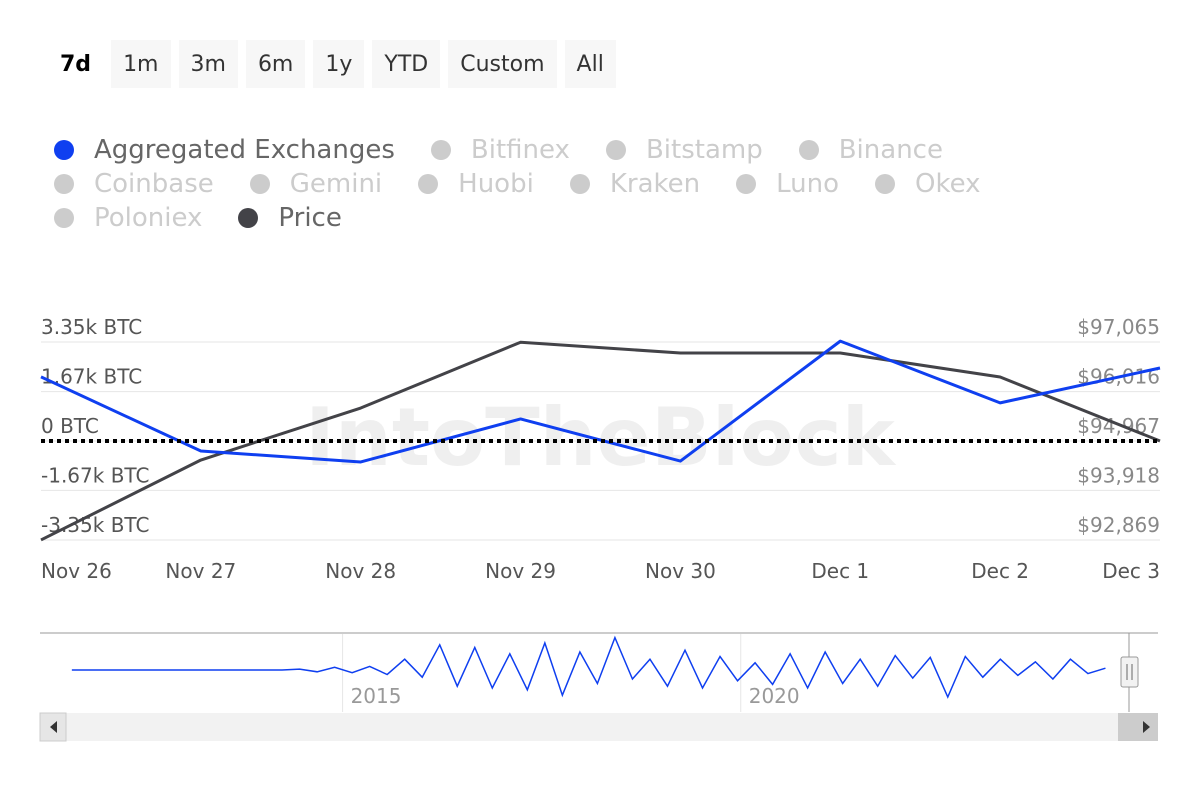 This screenshot has height=800, width=1200. I want to click on y2-tick-label: $92,869, so click(1118, 525).